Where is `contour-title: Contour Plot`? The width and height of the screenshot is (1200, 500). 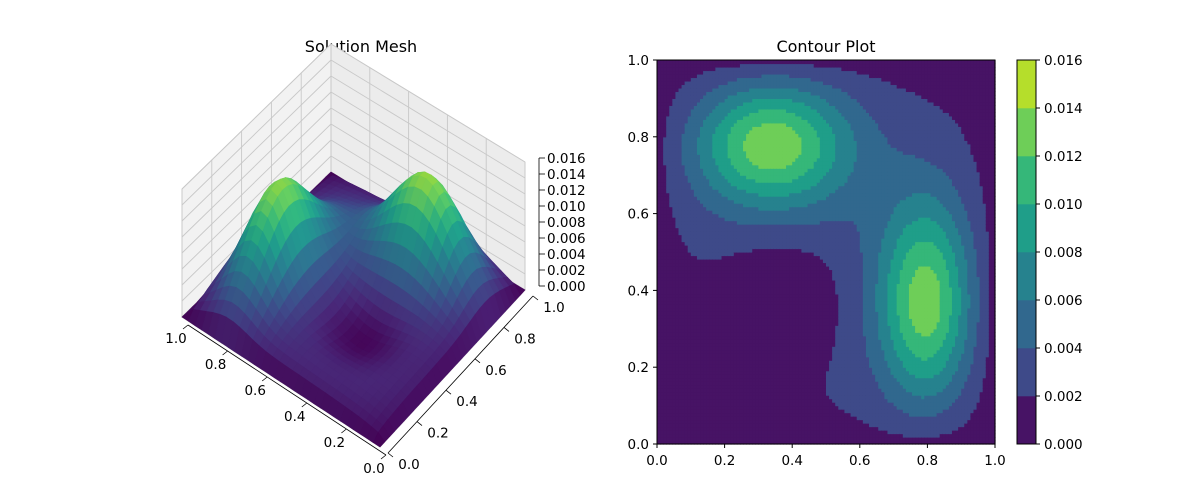
contour-title: Contour Plot is located at coordinates (825, 46).